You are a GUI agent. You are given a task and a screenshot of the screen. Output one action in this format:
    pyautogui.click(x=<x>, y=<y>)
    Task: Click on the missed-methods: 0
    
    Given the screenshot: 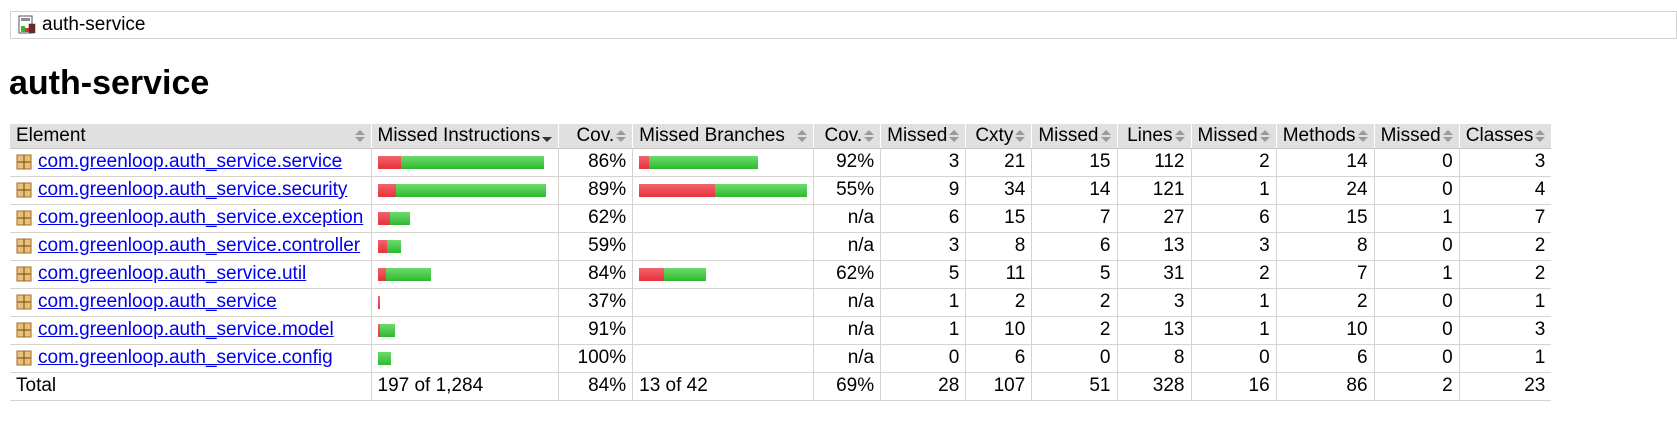 What is the action you would take?
    pyautogui.click(x=1233, y=358)
    